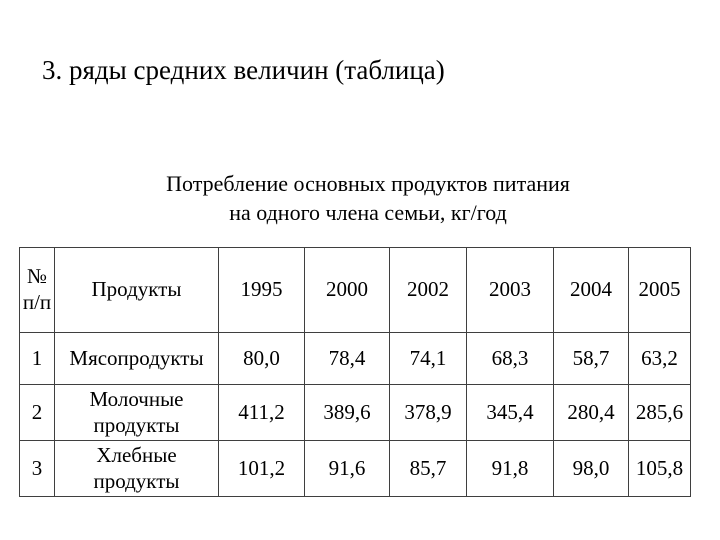  Describe the element at coordinates (428, 469) in the screenshot. I see `value-cell: 85,7` at that location.